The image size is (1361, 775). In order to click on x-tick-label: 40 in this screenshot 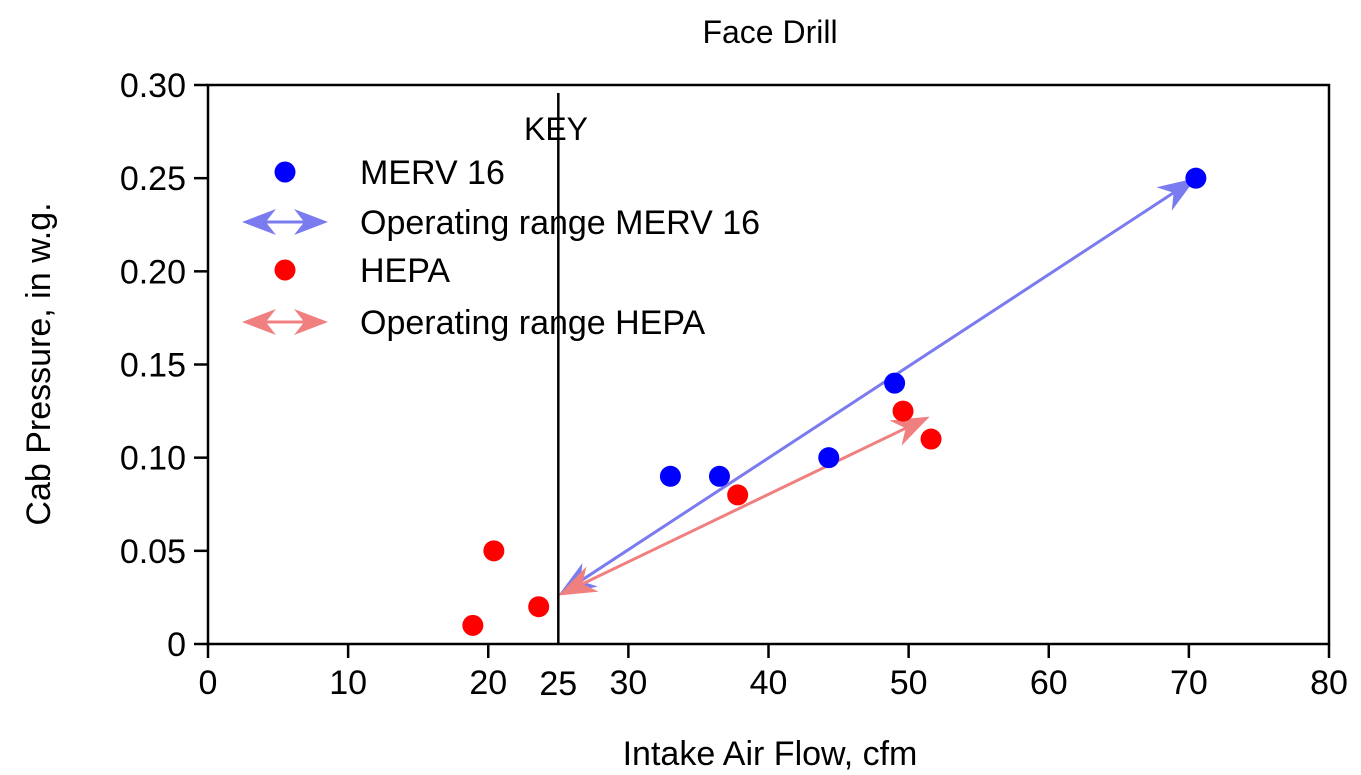, I will do `click(769, 683)`.